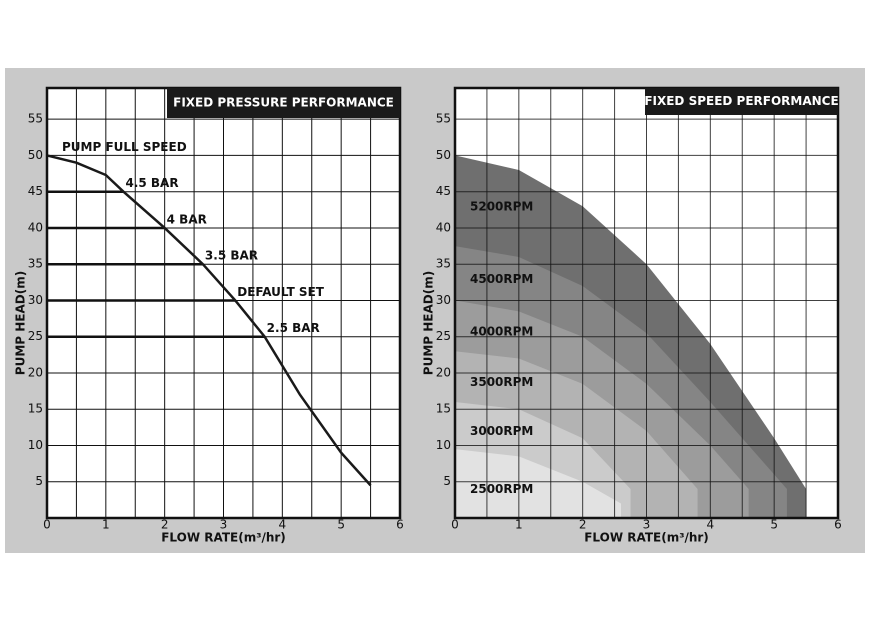 This screenshot has height=625, width=870. I want to click on series-label: 2500RPM, so click(501, 489).